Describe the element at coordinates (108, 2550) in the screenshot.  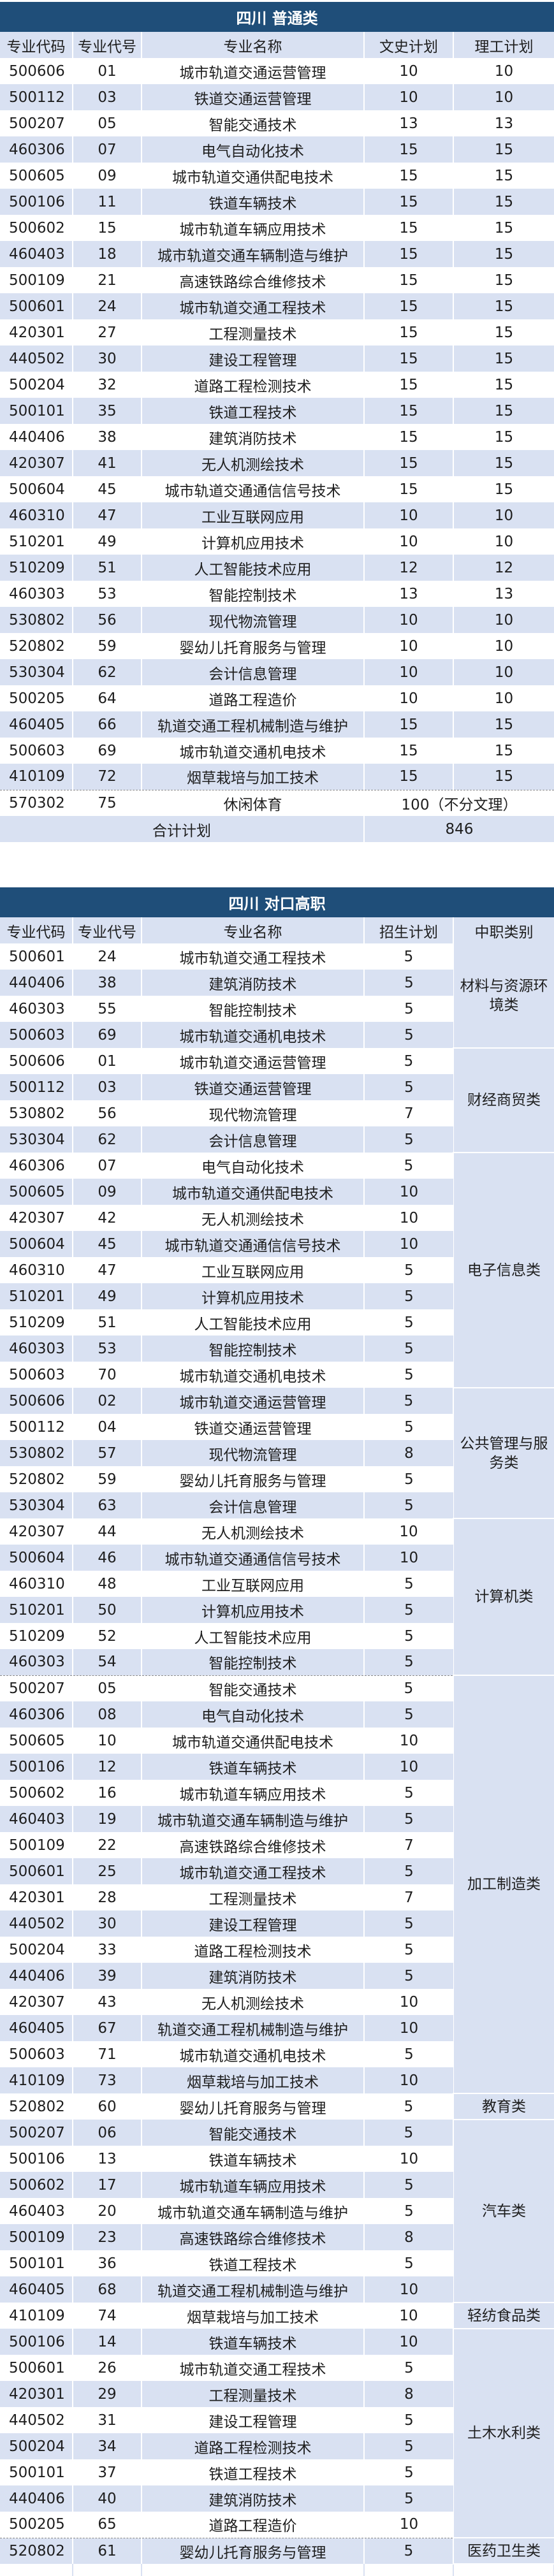
I see `major-number: 61` at that location.